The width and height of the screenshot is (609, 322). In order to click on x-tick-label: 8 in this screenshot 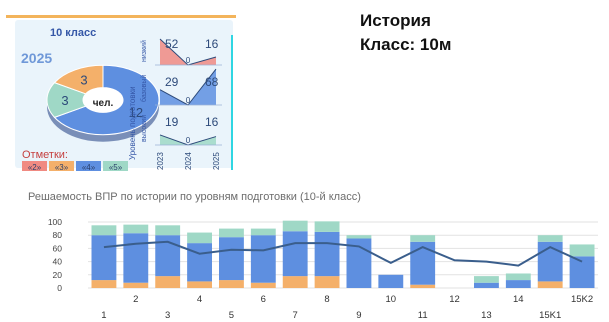, I will do `click(326, 299)`.